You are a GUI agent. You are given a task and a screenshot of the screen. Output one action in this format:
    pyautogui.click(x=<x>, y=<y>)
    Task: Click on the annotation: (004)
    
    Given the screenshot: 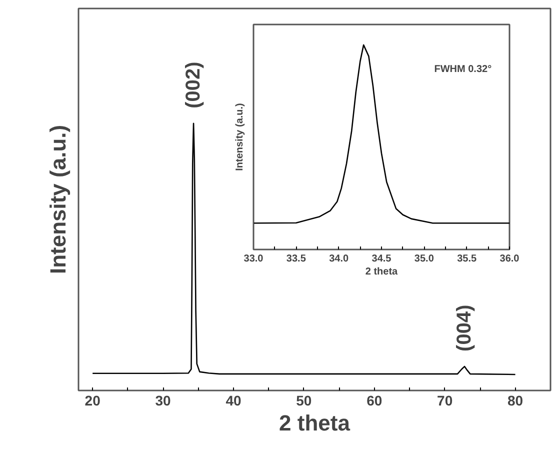 What is the action you would take?
    pyautogui.click(x=465, y=328)
    